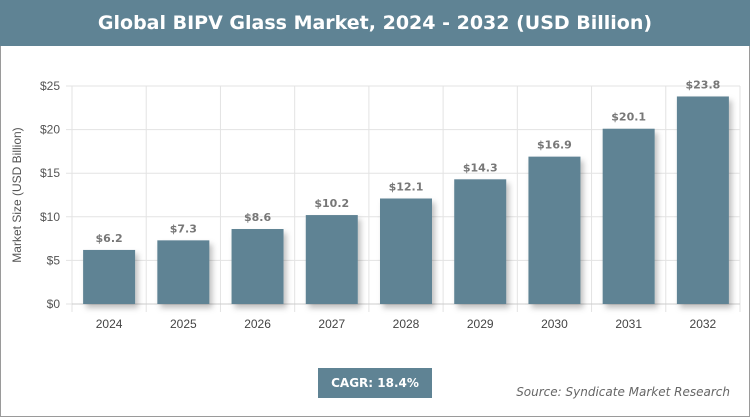 The height and width of the screenshot is (417, 750). I want to click on bar-2028, so click(406, 251).